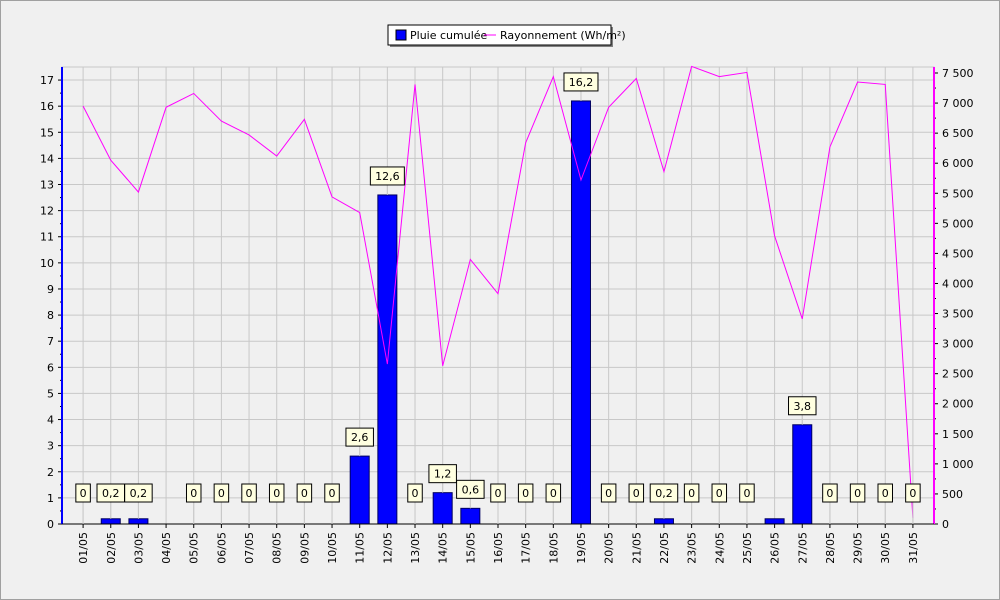 Image resolution: width=1000 pixels, height=600 pixels. I want to click on y-right-tick-label: 3 000, so click(958, 344).